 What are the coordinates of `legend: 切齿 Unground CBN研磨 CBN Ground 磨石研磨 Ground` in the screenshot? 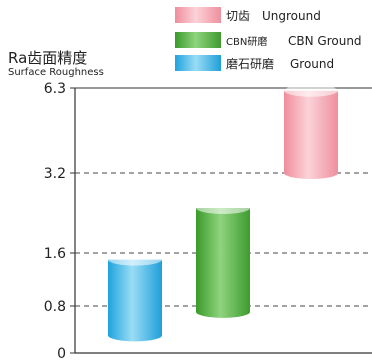 It's located at (268, 39).